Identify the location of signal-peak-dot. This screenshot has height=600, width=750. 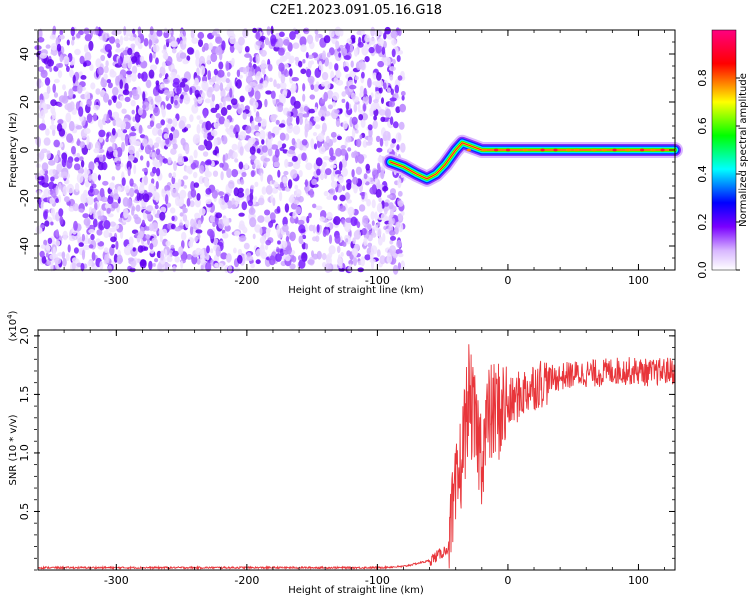
(468, 150).